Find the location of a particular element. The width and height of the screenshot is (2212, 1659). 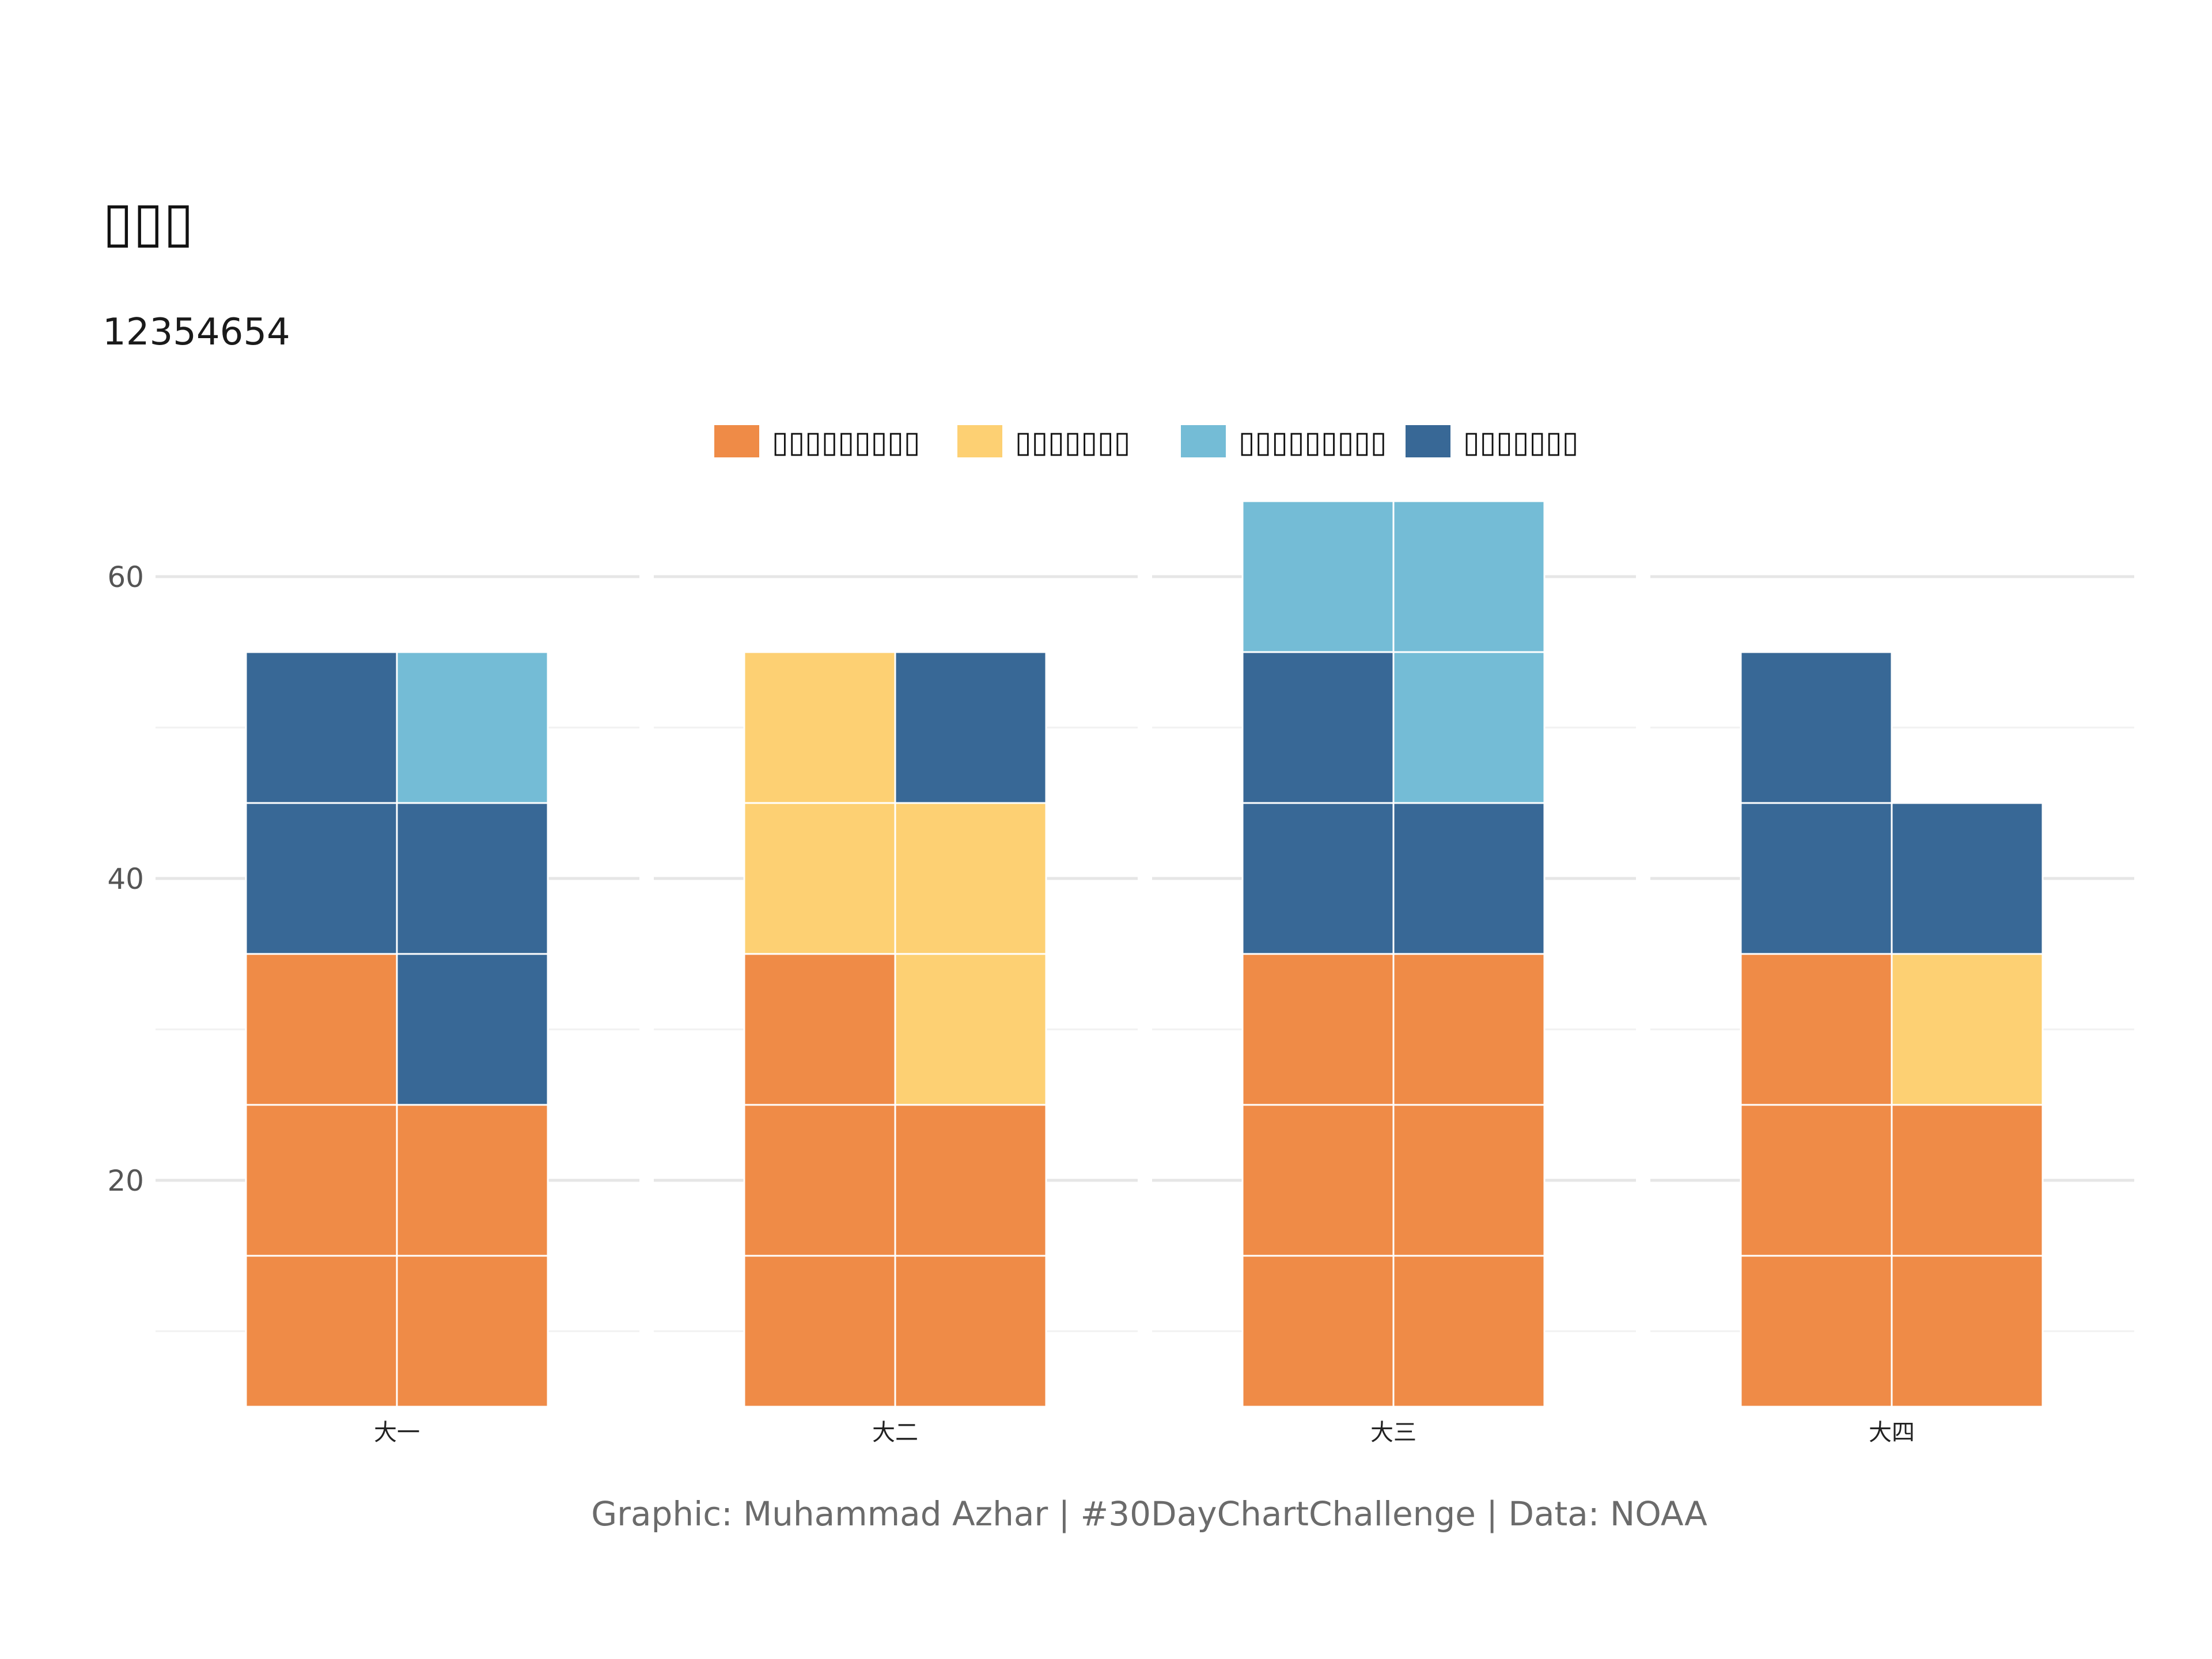

chart-subtitle: 12354654 is located at coordinates (196, 332).